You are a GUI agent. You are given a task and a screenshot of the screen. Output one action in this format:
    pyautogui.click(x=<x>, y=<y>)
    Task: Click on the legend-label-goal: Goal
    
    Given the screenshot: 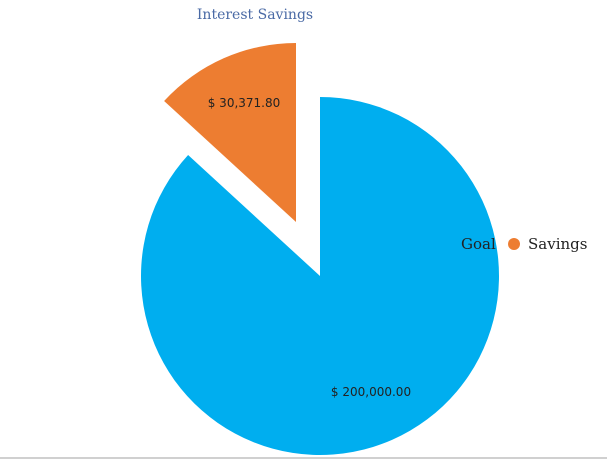 What is the action you would take?
    pyautogui.click(x=478, y=244)
    